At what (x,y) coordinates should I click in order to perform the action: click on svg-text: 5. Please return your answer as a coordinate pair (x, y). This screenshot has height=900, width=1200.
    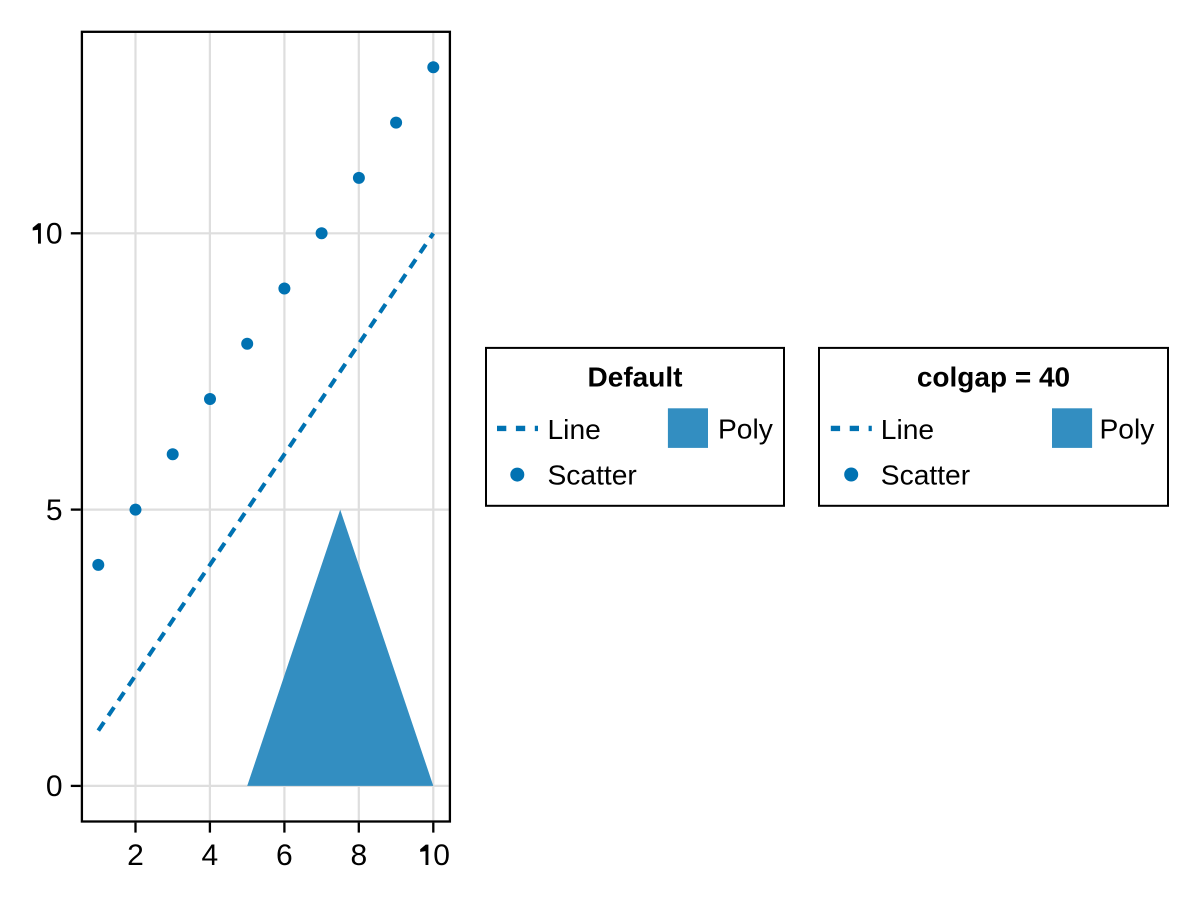
    Looking at the image, I should click on (54, 510).